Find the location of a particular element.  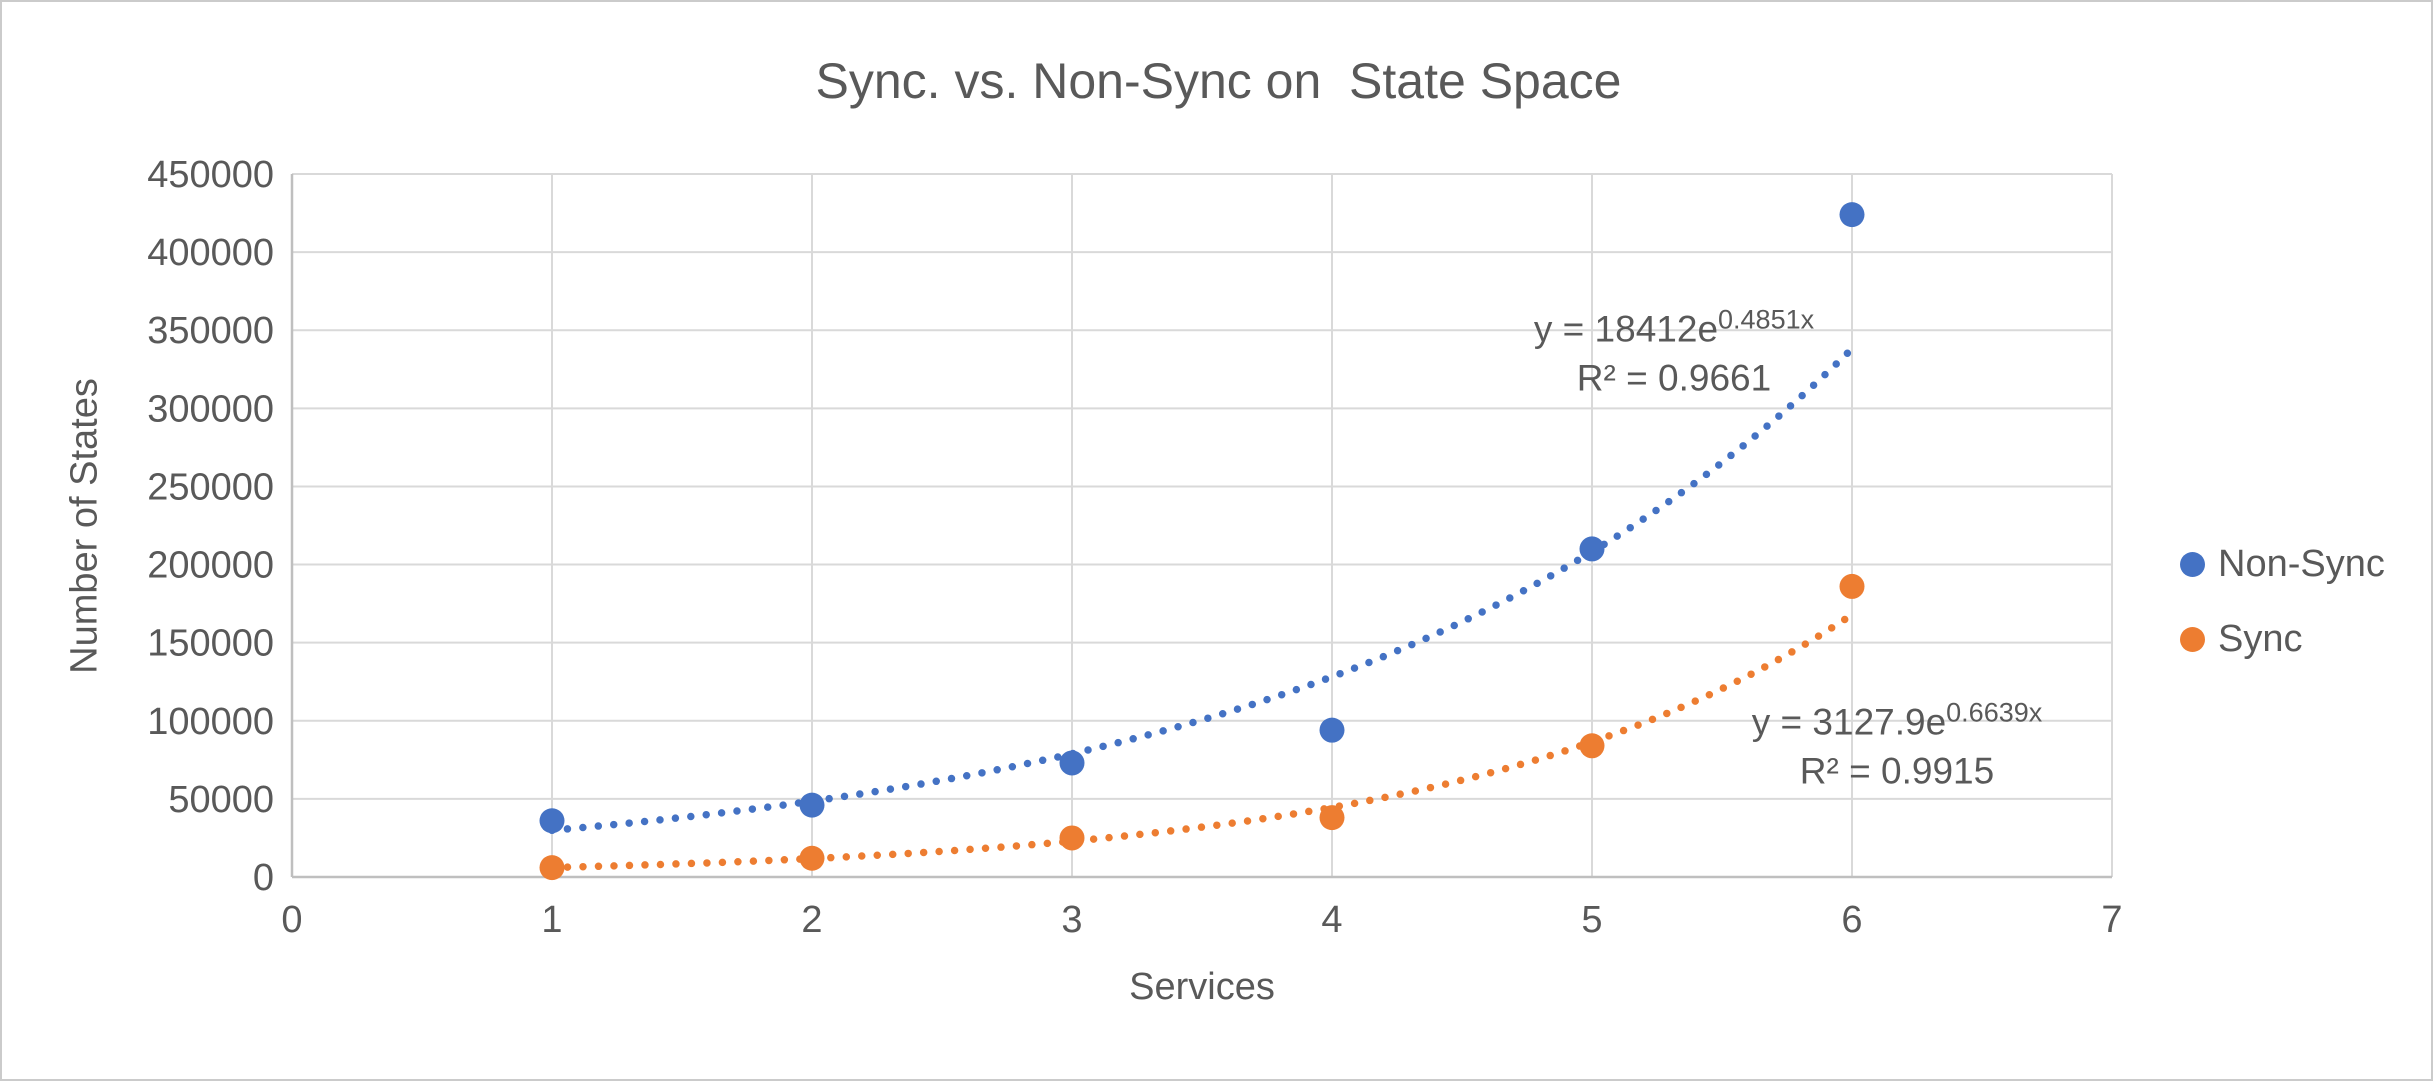

legend-item-sync: Sync is located at coordinates (2282, 639).